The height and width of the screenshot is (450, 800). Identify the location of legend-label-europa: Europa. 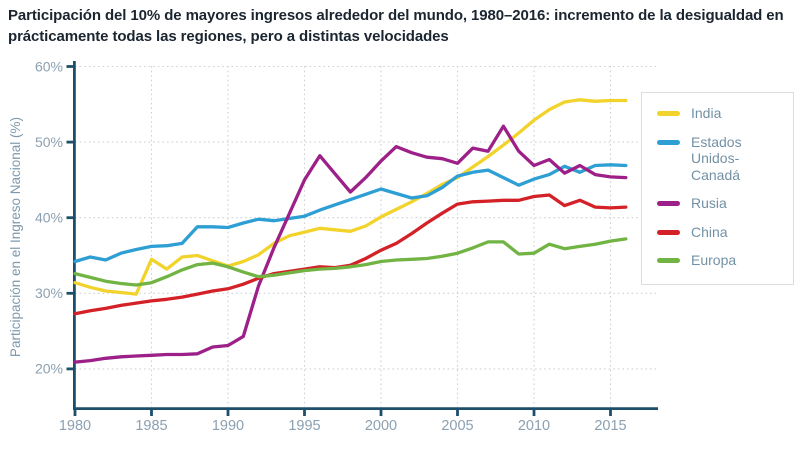
(714, 260).